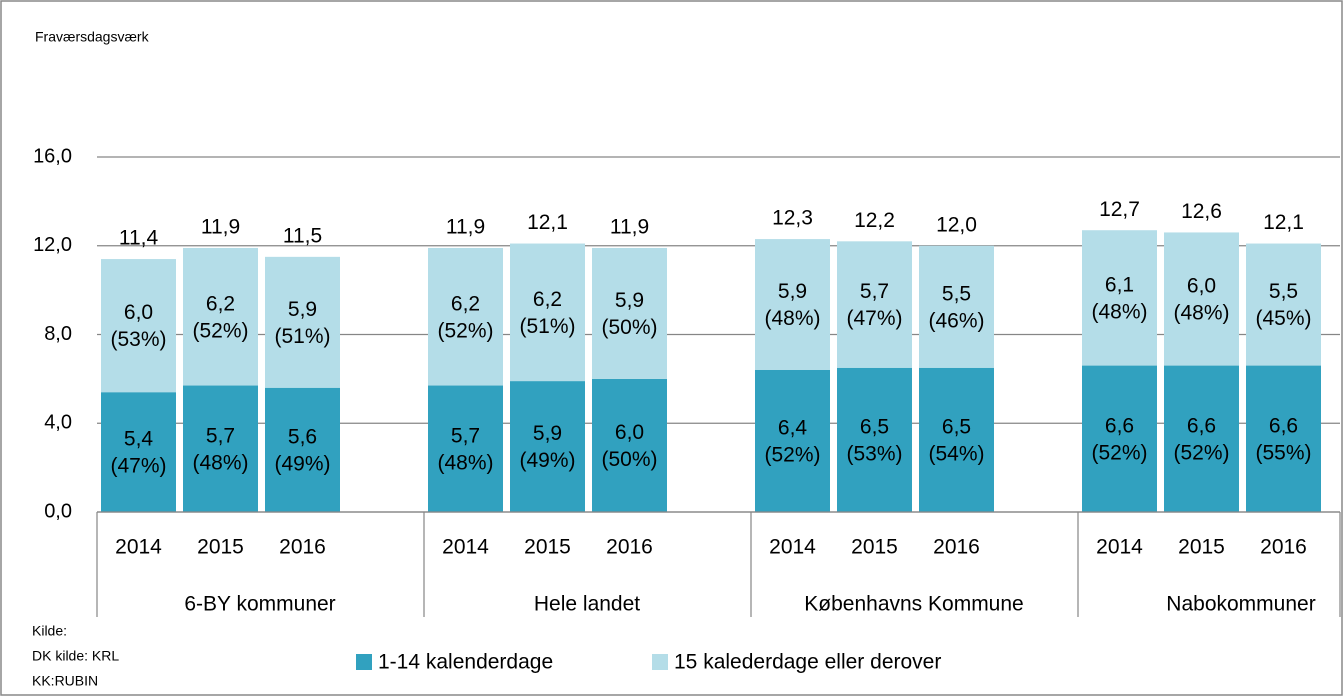 Image resolution: width=1344 pixels, height=697 pixels. Describe the element at coordinates (65, 681) in the screenshot. I see `source: KK:RUBIN` at that location.